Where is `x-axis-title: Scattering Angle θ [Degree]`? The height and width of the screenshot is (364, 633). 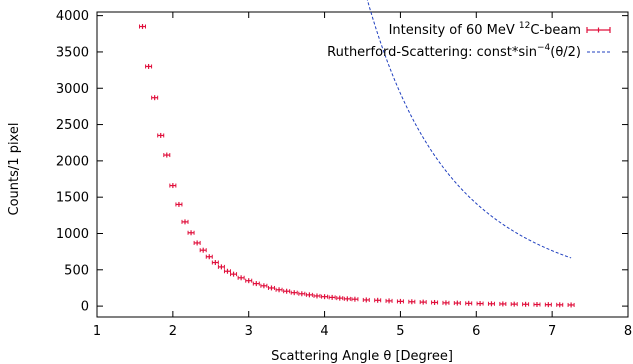 x-axis-title: Scattering Angle θ [Degree] is located at coordinates (362, 356).